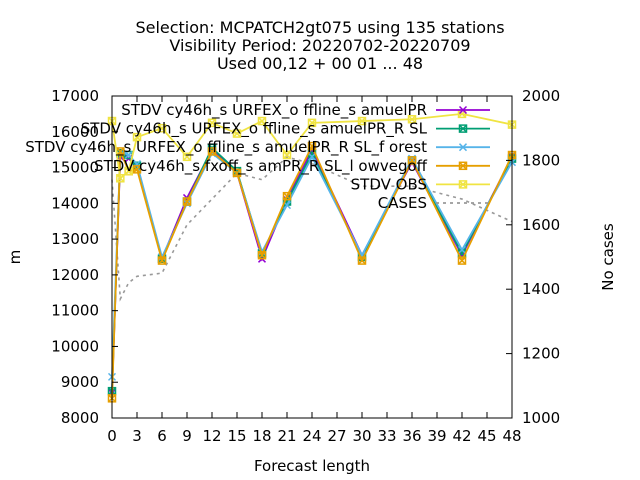 The image size is (640, 480). What do you see at coordinates (75, 346) in the screenshot?
I see `y-tick-label: 10000` at bounding box center [75, 346].